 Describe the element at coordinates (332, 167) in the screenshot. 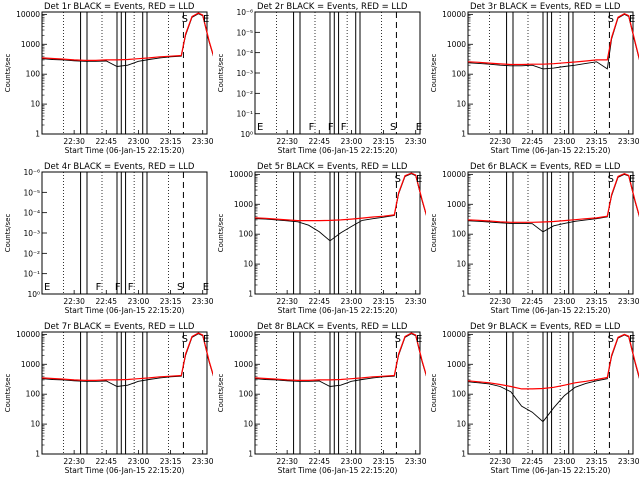

I see `chart-title: Det 5r BLACK = Events, RED = LLD` at that location.